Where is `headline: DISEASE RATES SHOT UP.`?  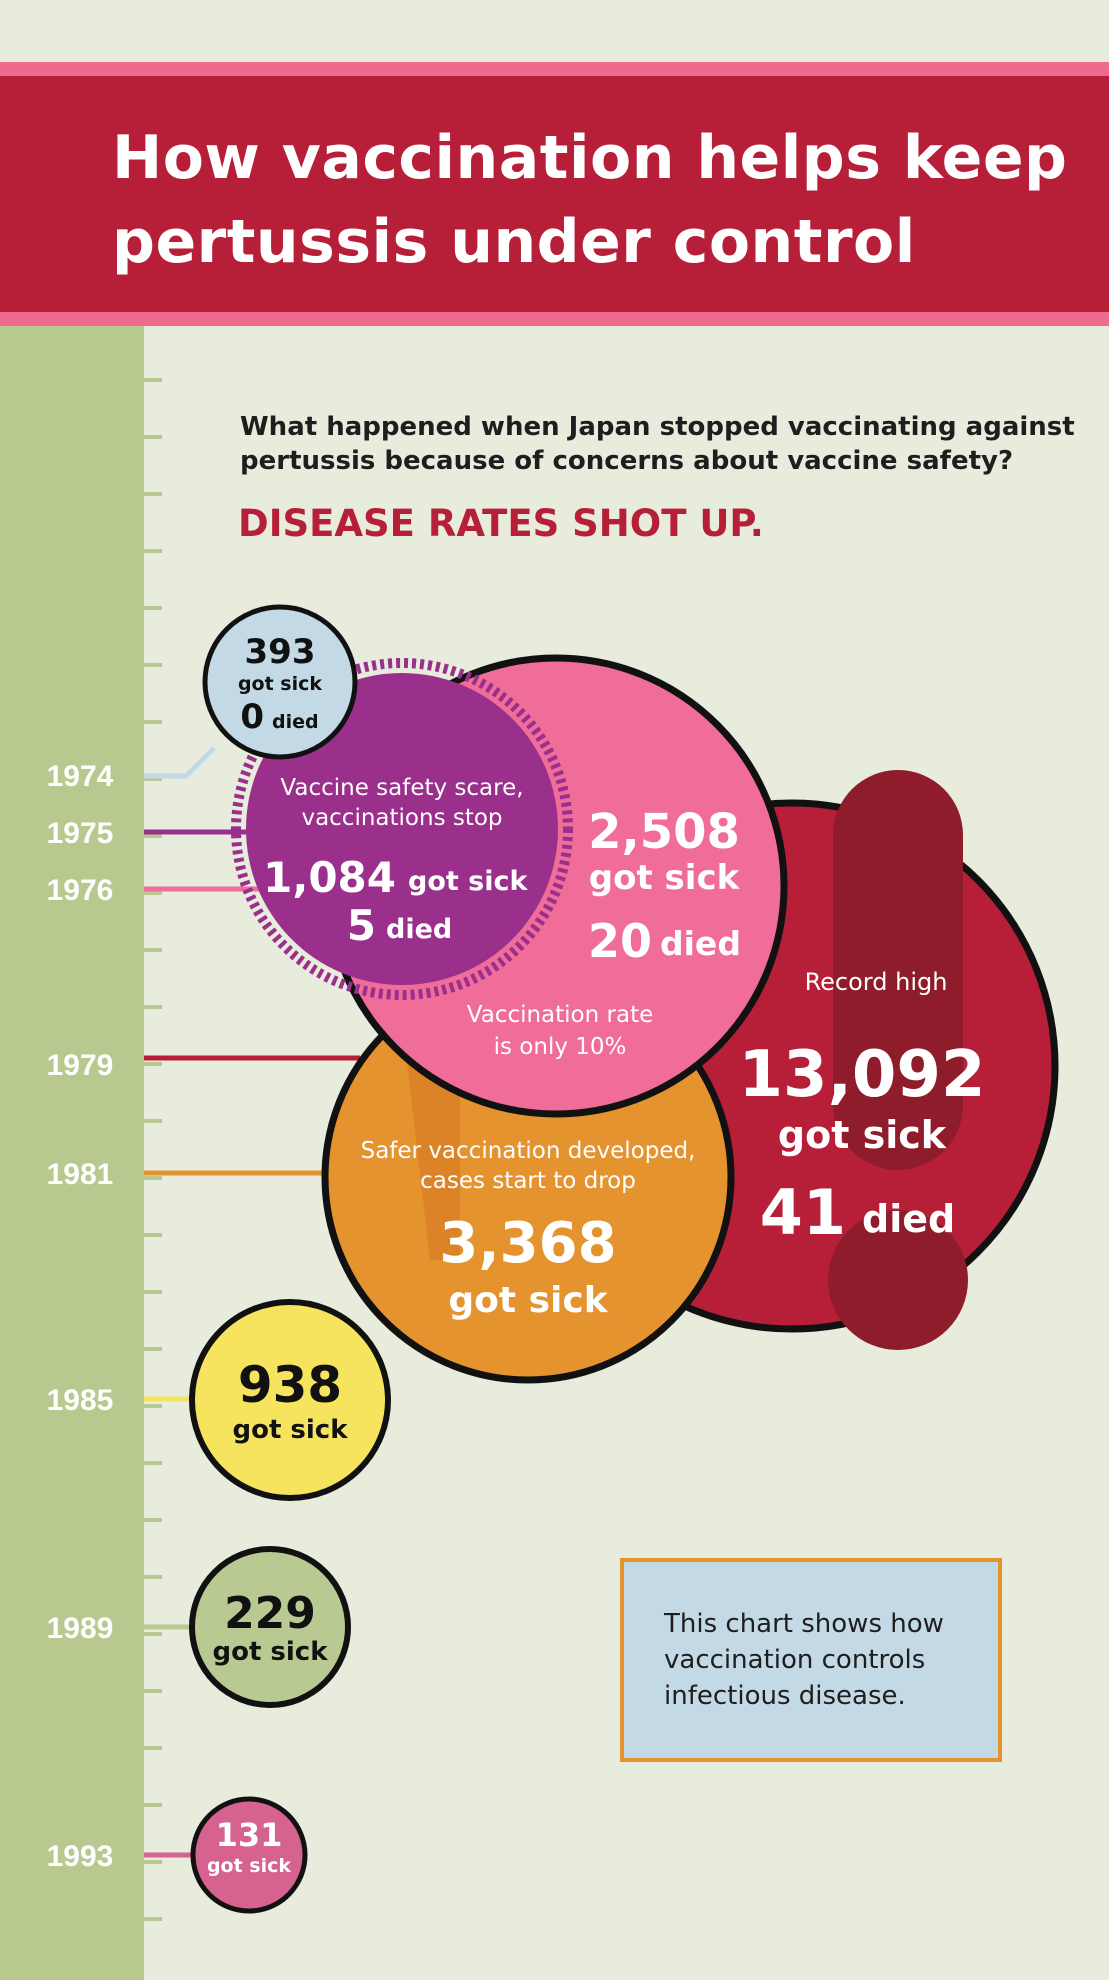
headline: DISEASE RATES SHOT UP. is located at coordinates (501, 523).